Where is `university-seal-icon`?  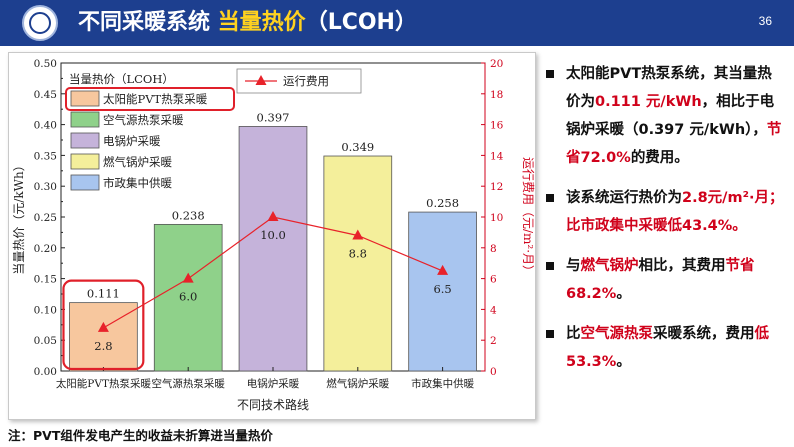
university-seal-icon is located at coordinates (40, 23).